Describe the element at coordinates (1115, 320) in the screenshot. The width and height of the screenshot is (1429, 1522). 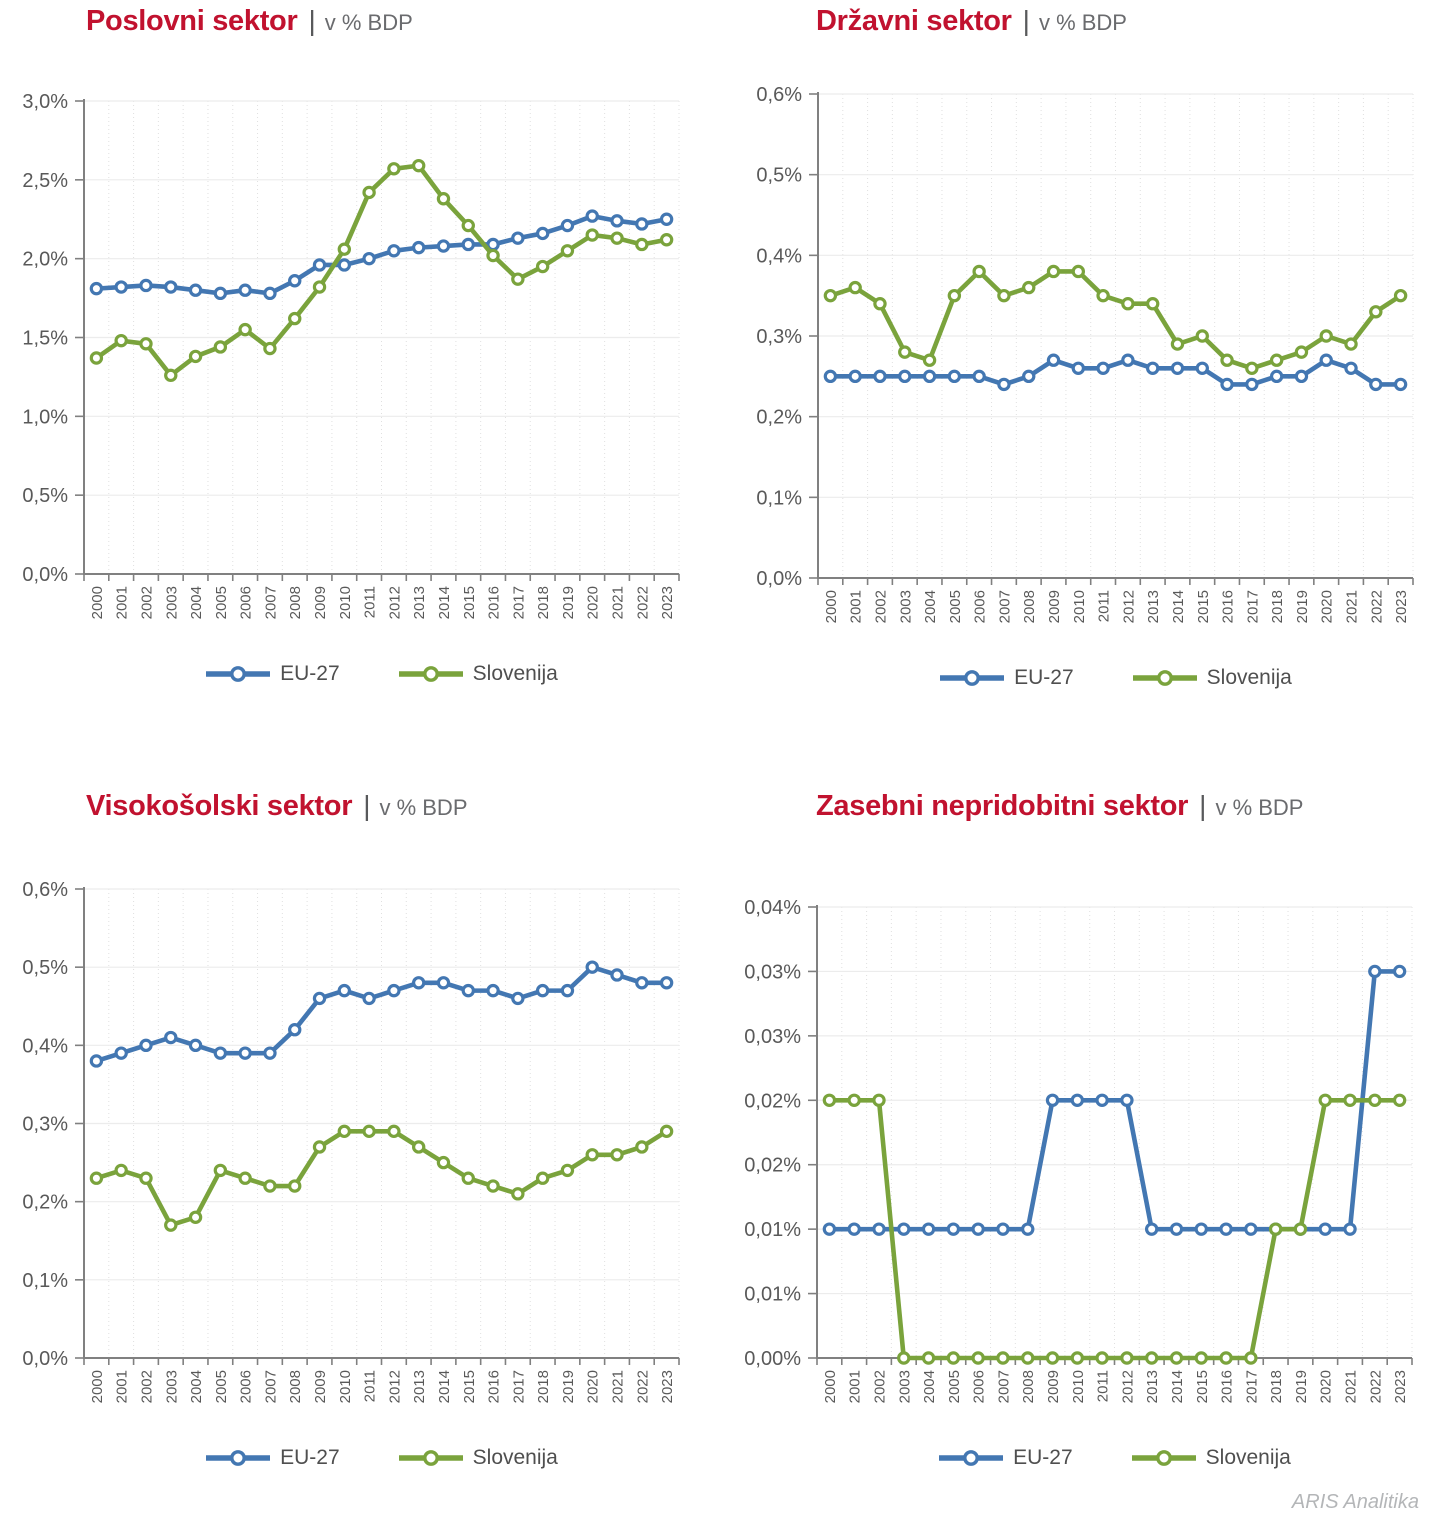
I see `series-line-Slovenija` at that location.